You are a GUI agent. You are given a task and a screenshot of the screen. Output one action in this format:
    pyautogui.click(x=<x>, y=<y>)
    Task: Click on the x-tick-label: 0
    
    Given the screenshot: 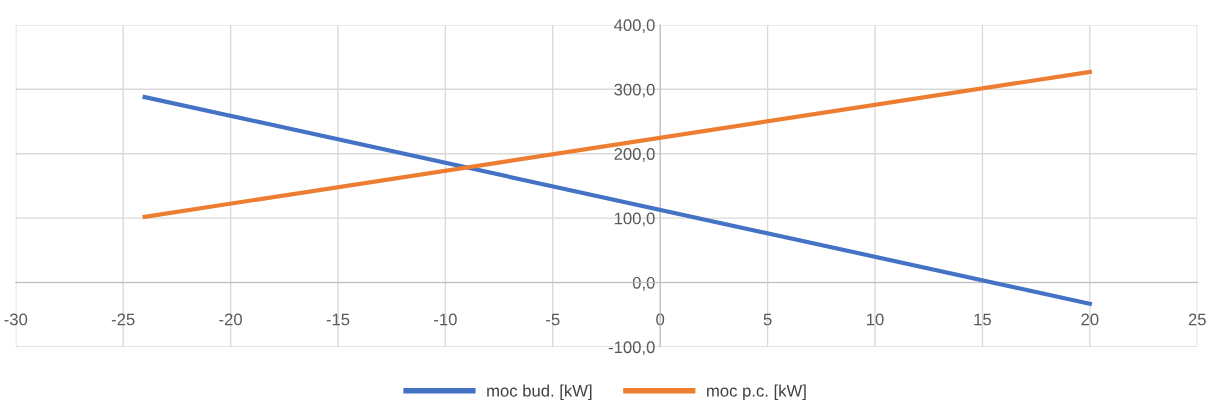 What is the action you would take?
    pyautogui.click(x=660, y=319)
    